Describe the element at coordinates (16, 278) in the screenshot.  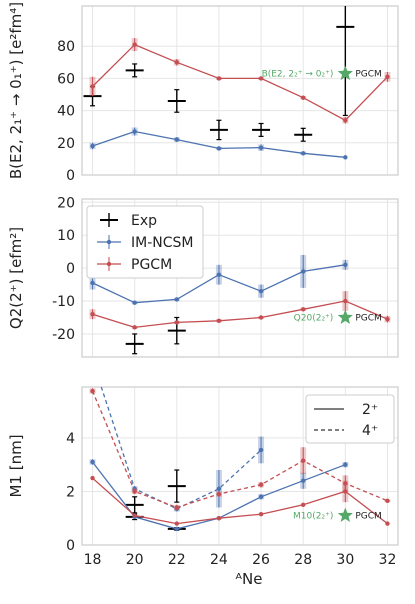
I see `y-axis-label: Q2(2⁺) [efm²]` at that location.